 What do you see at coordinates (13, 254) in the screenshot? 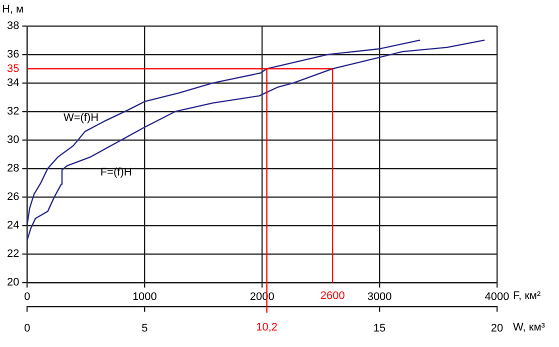
I see `y-tick-label: 22` at bounding box center [13, 254].